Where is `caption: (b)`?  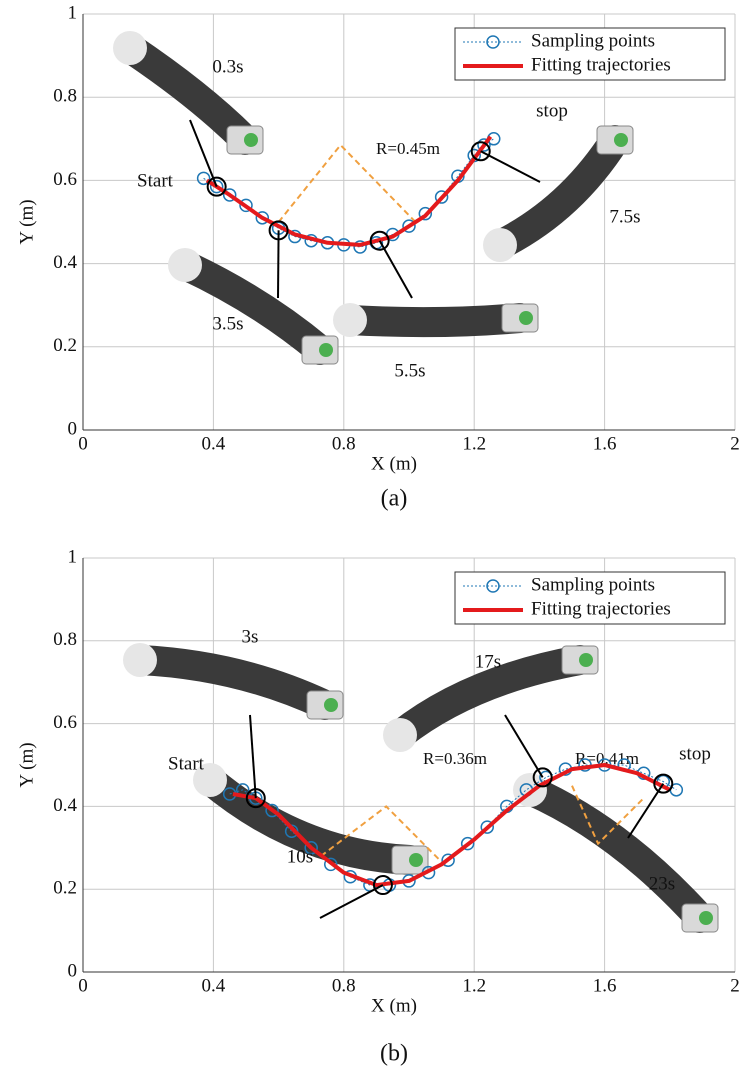
caption: (b) is located at coordinates (394, 1054).